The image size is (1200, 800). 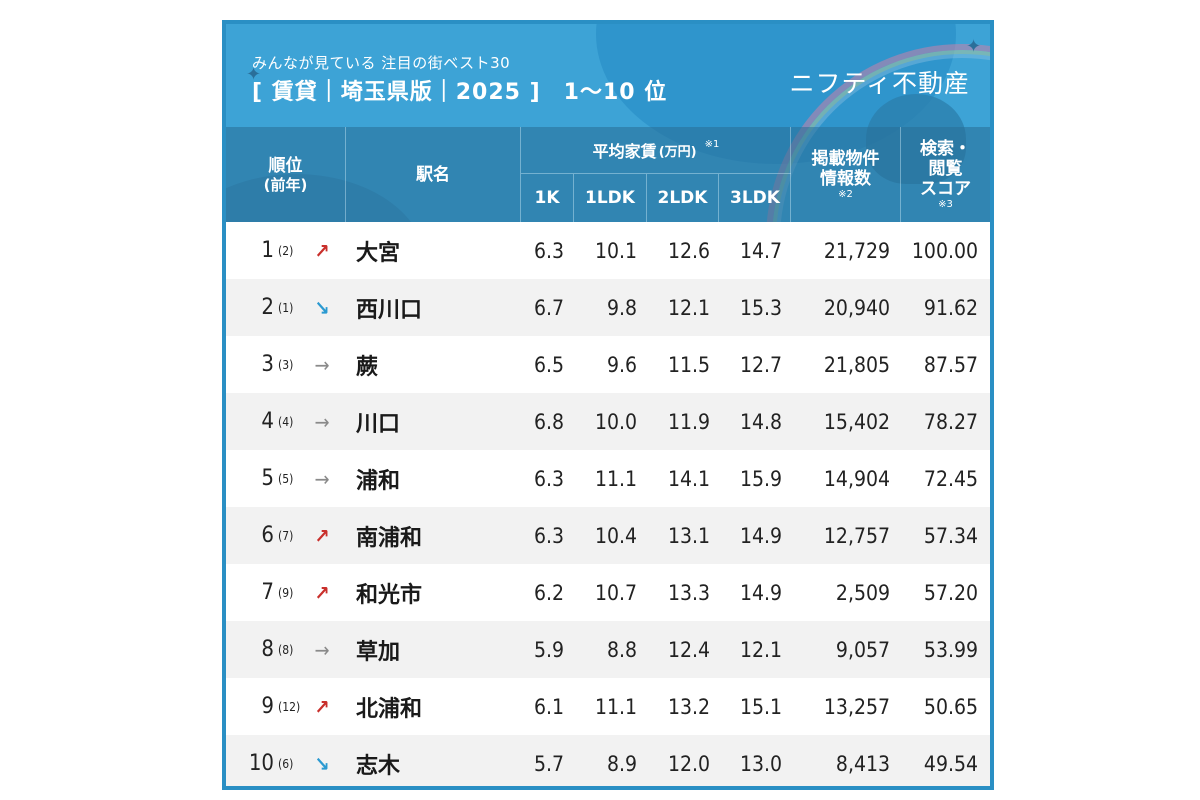 I want to click on header-listings: 掲載物件 情報数 ※2, so click(x=845, y=174).